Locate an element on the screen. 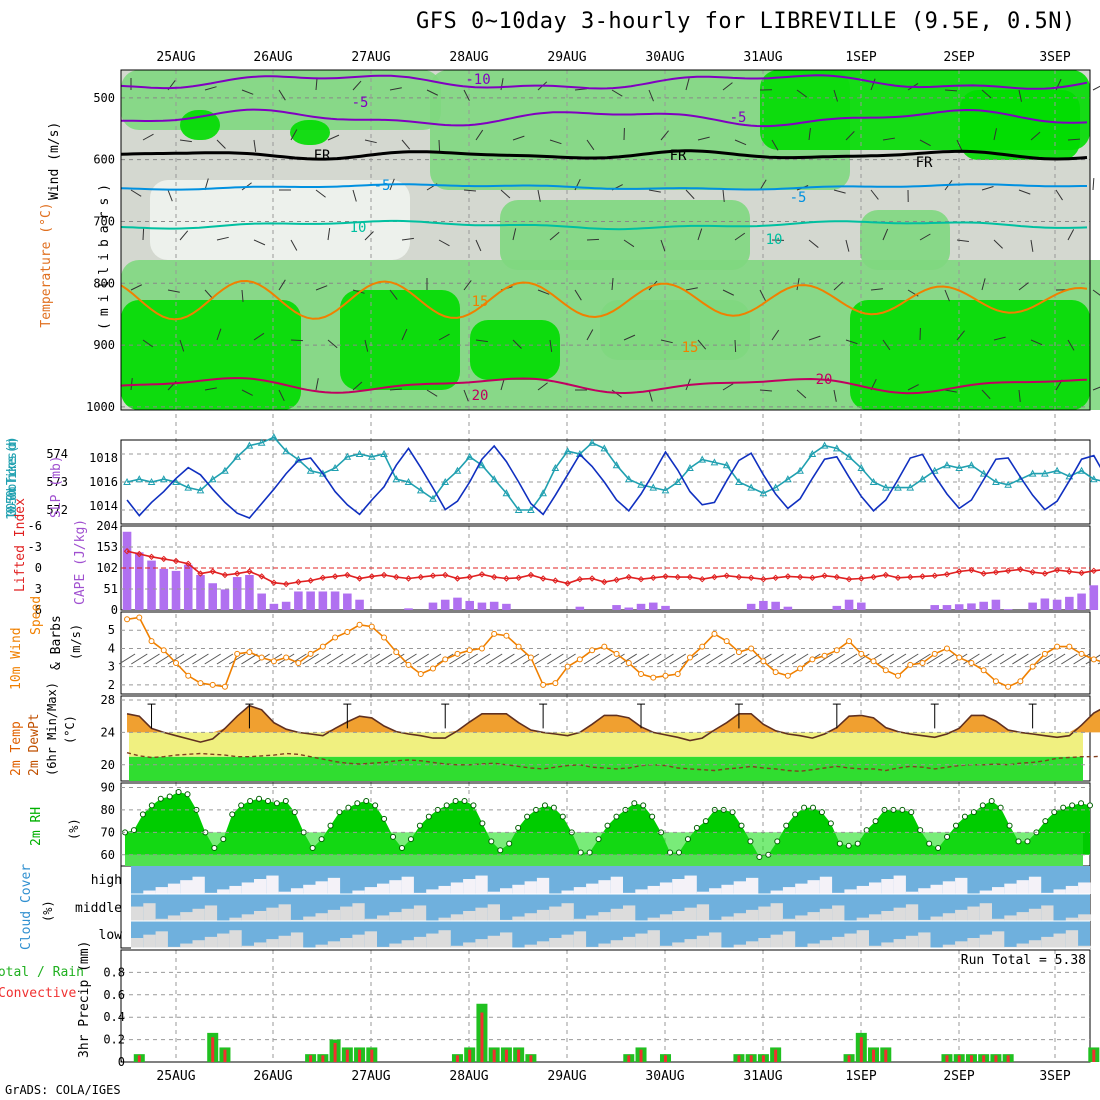  pressure-tick-label: 600 is located at coordinates (104, 160).